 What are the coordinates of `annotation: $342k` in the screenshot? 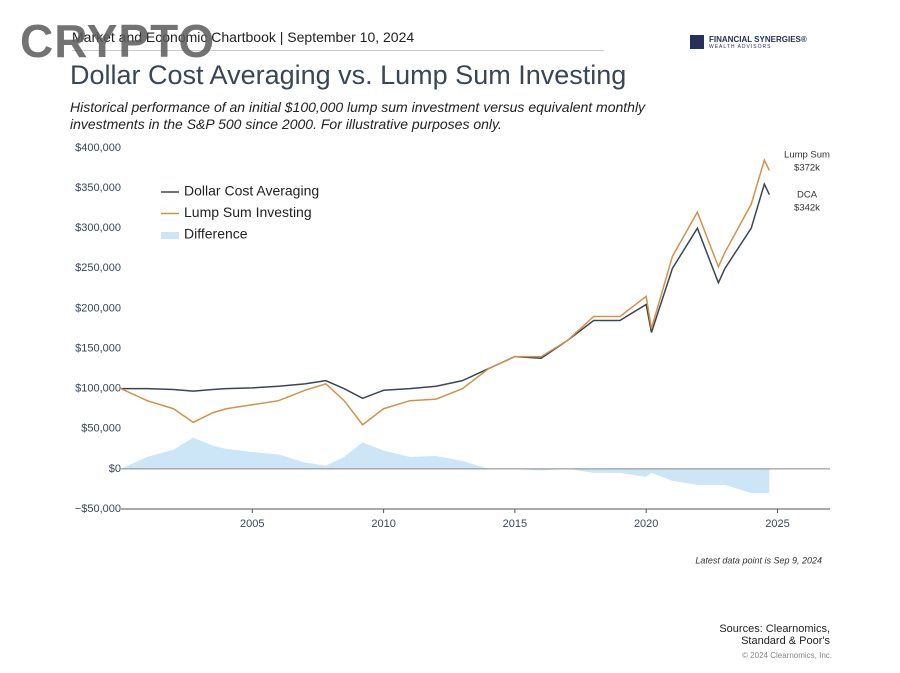 It's located at (807, 208).